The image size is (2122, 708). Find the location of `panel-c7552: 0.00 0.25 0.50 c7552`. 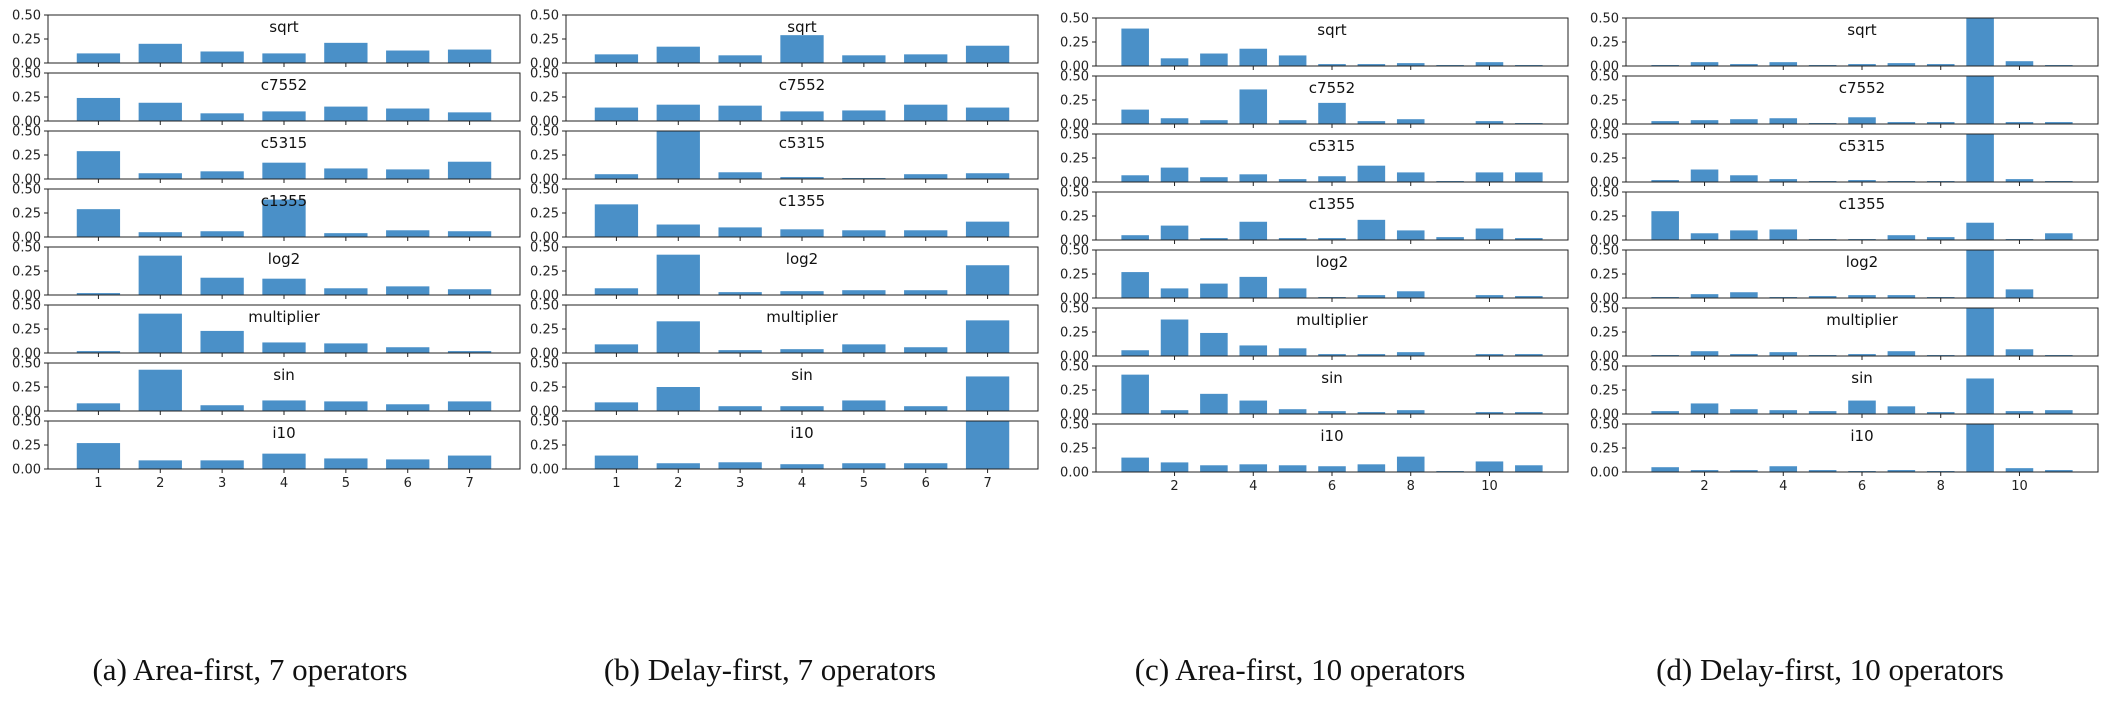

panel-c7552: 0.00 0.25 0.50 c7552 is located at coordinates (1314, 101).